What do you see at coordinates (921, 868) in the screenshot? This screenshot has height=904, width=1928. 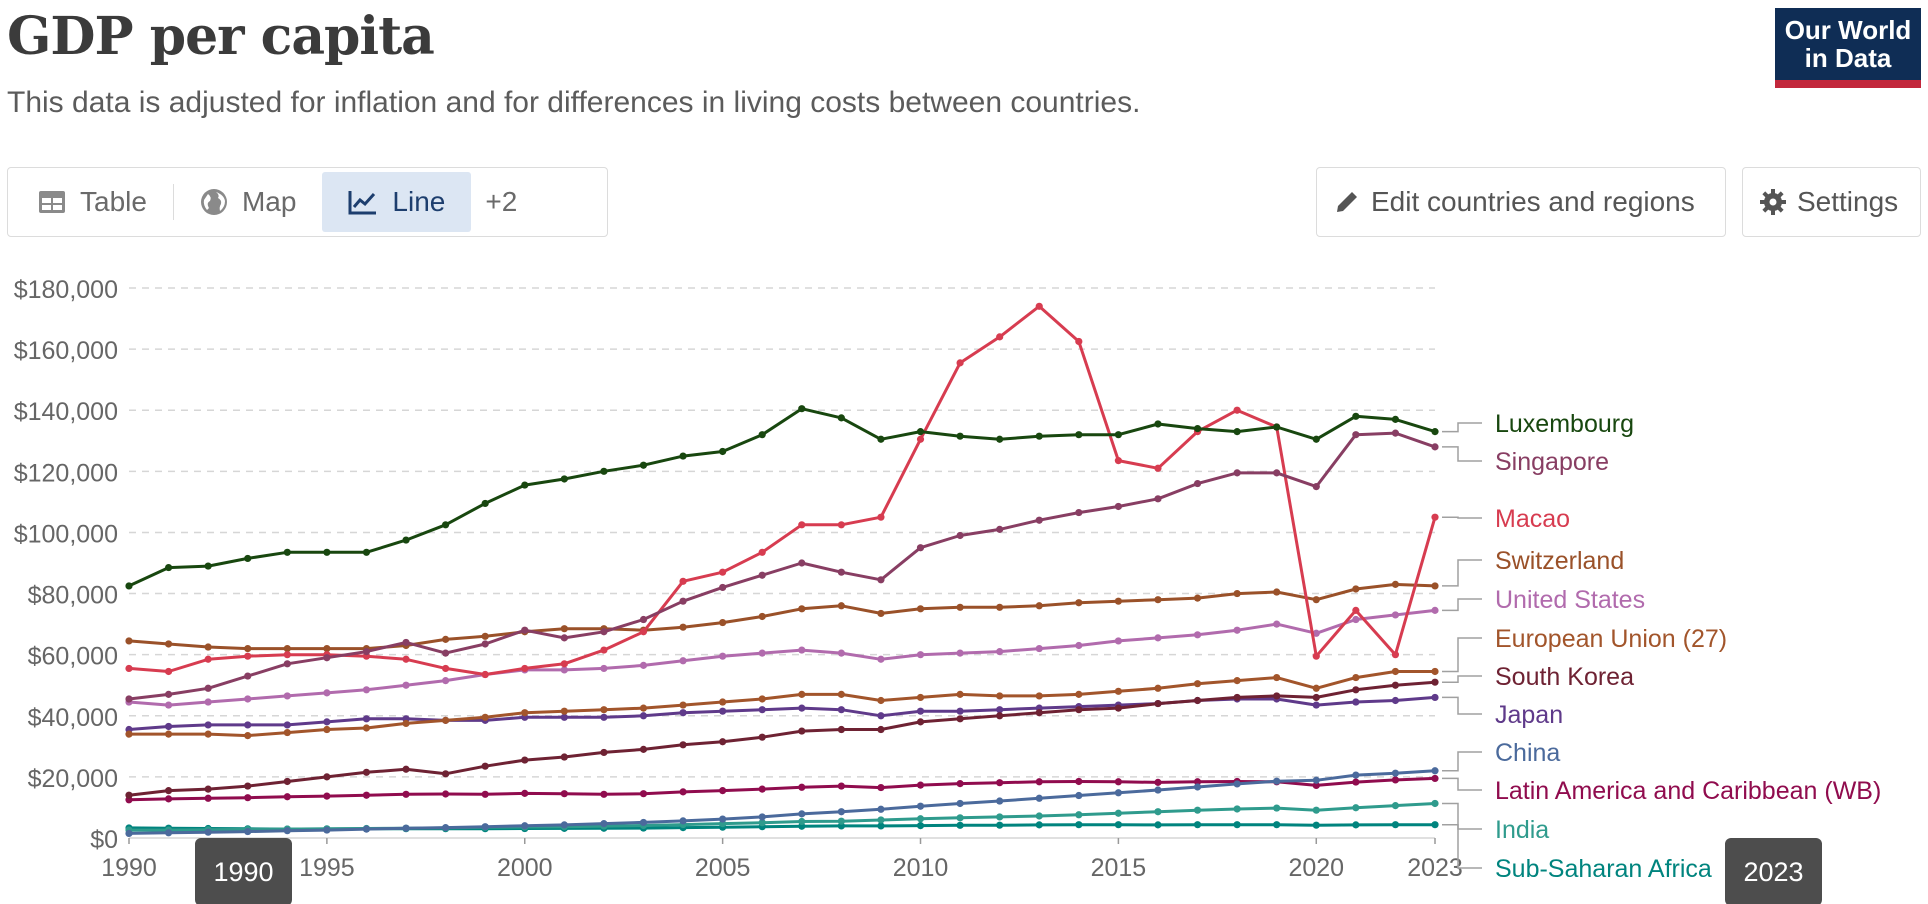 I see `x-tick-label: 2010` at bounding box center [921, 868].